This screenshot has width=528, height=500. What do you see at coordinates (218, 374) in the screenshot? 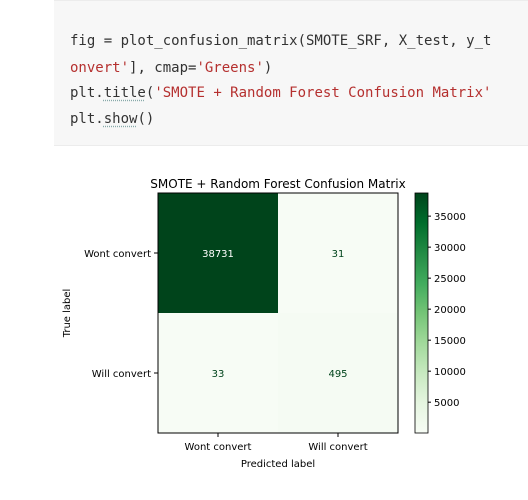
I see `cell-value-label: 33` at bounding box center [218, 374].